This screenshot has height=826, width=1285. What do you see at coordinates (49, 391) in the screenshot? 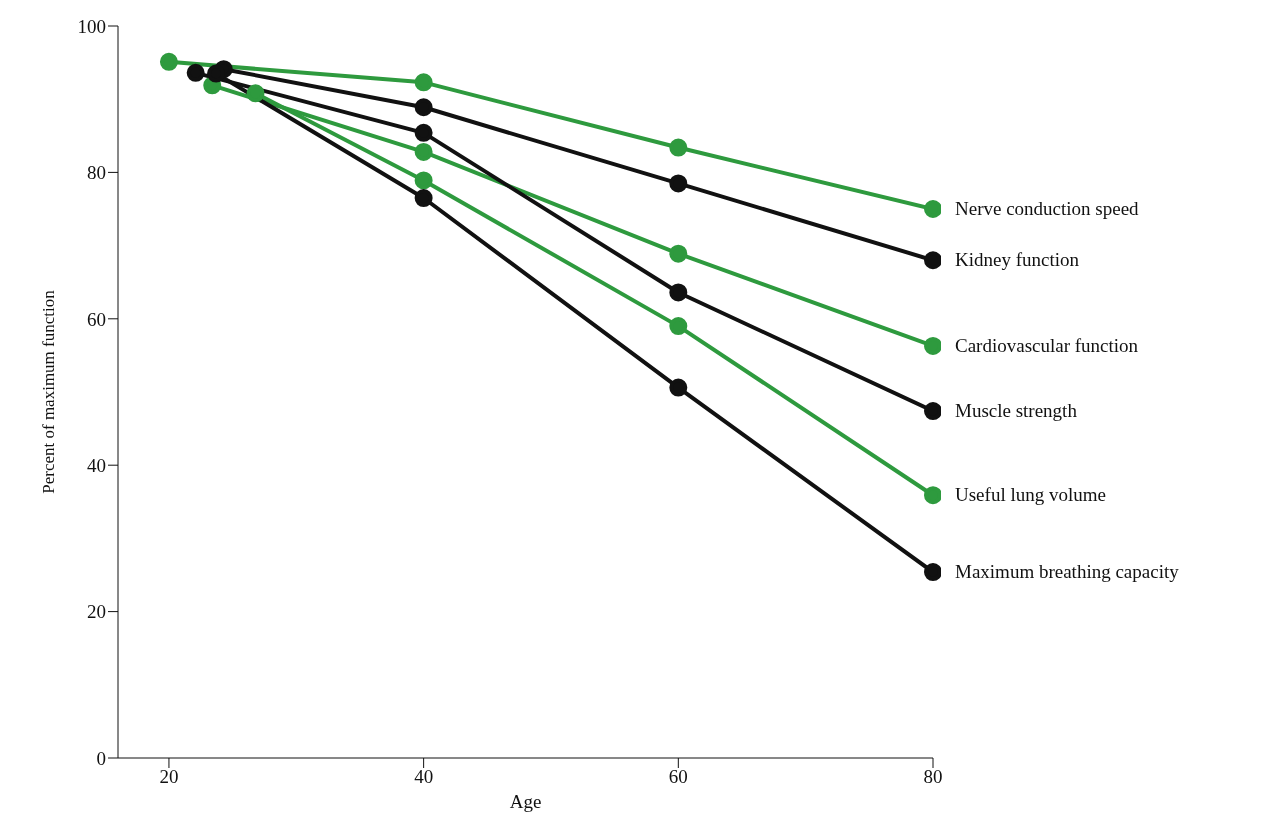
I see `y-axis-title: Percent of maximum function` at bounding box center [49, 391].